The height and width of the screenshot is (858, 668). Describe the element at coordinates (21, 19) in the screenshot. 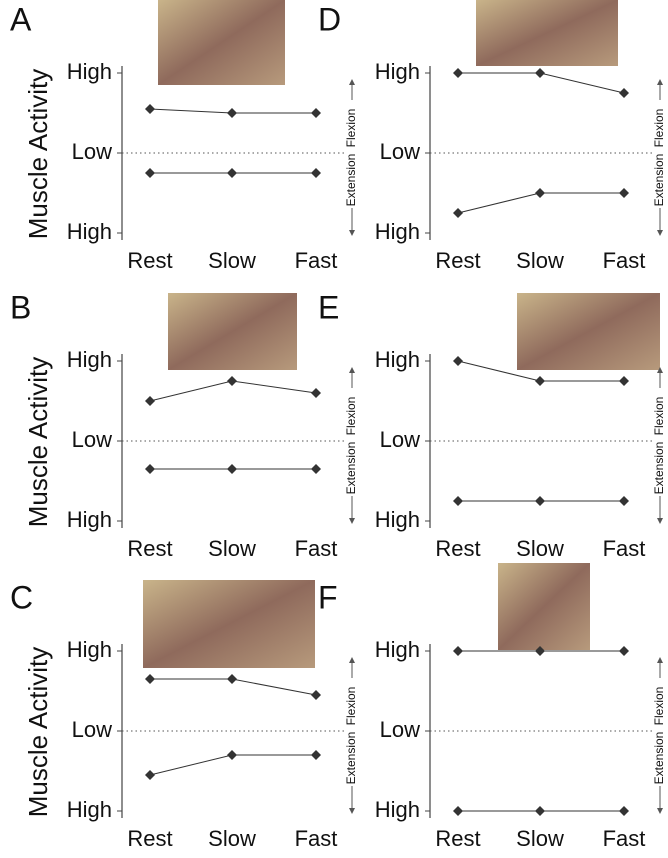

I see `panel-label: A` at that location.